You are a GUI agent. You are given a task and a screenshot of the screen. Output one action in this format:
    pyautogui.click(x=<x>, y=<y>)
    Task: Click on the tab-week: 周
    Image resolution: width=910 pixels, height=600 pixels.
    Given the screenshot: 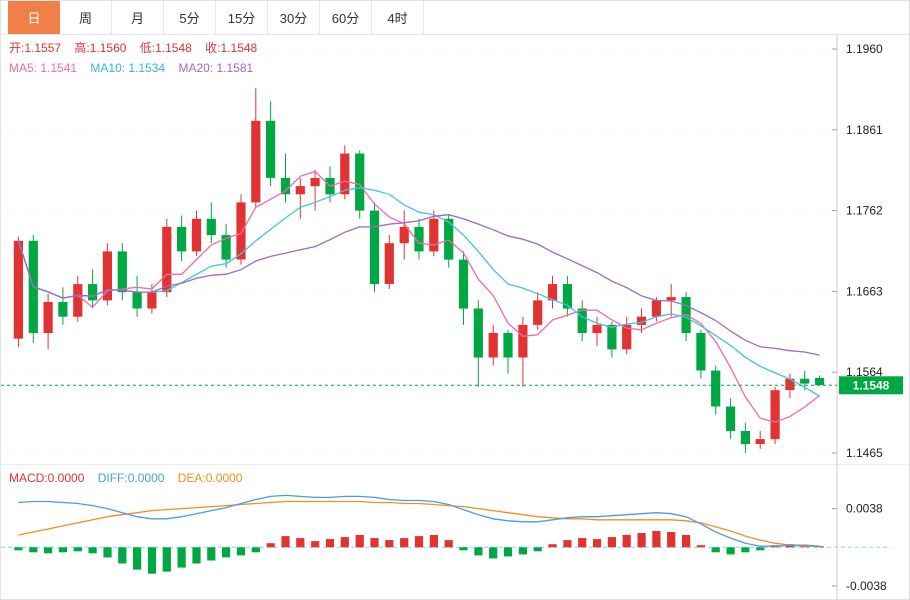 What is the action you would take?
    pyautogui.click(x=86, y=17)
    